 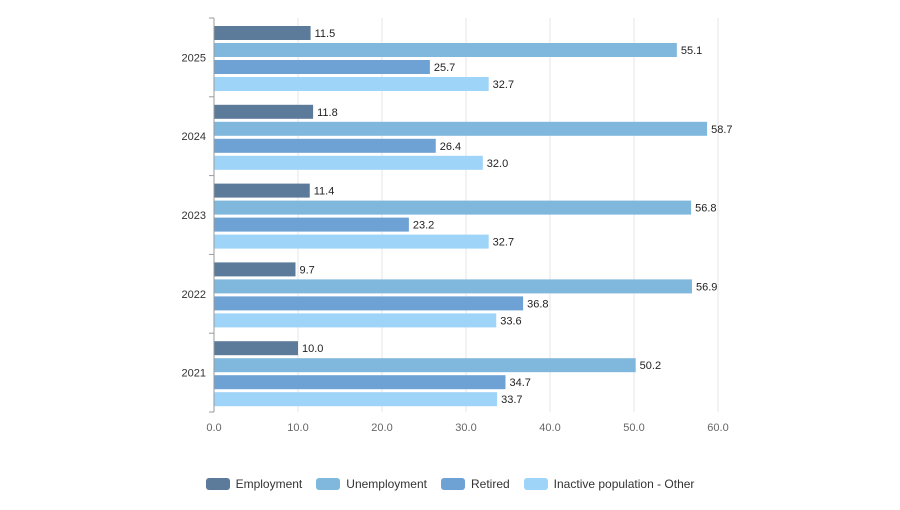 What do you see at coordinates (312, 349) in the screenshot?
I see `data-label: 10.0` at bounding box center [312, 349].